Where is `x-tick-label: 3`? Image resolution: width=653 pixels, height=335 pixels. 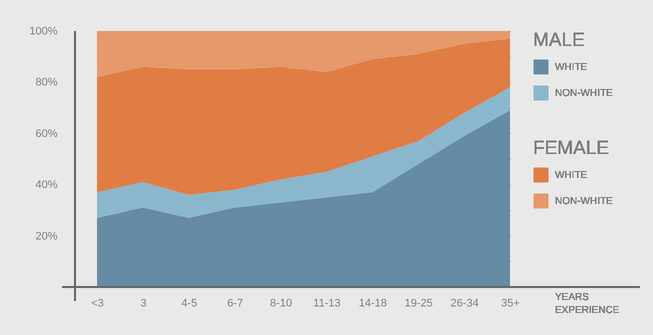
x-tick-label: 3 is located at coordinates (143, 304).